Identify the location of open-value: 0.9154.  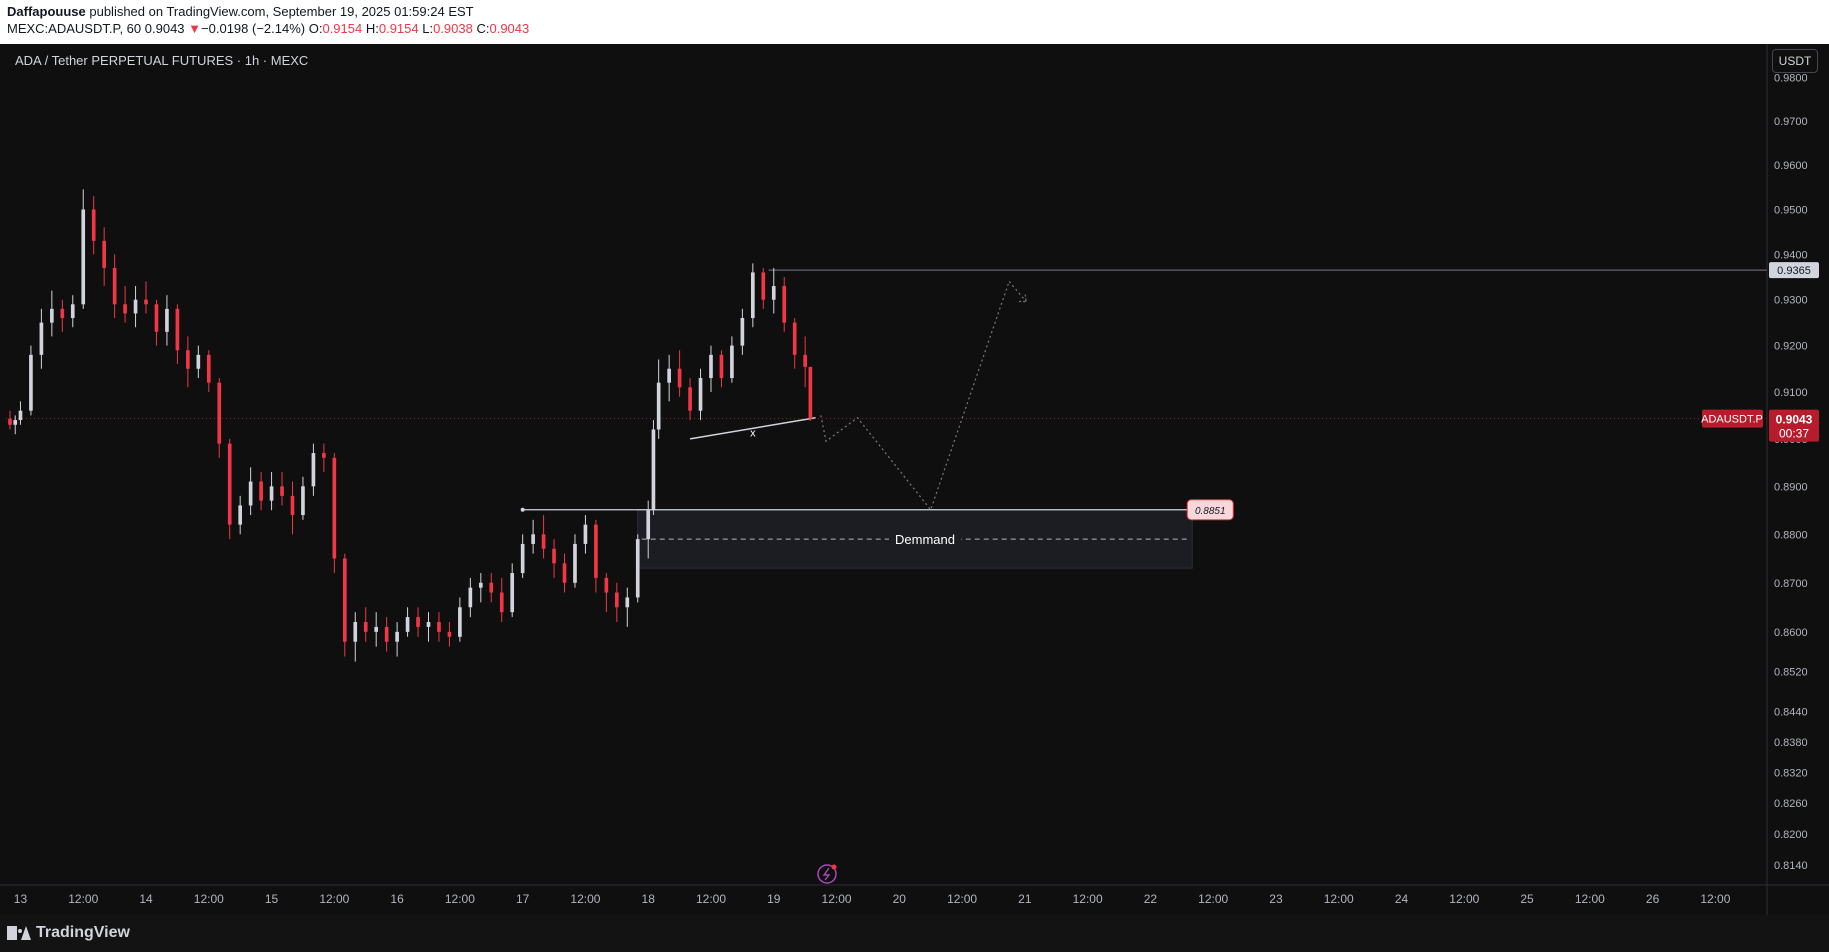
(342, 28).